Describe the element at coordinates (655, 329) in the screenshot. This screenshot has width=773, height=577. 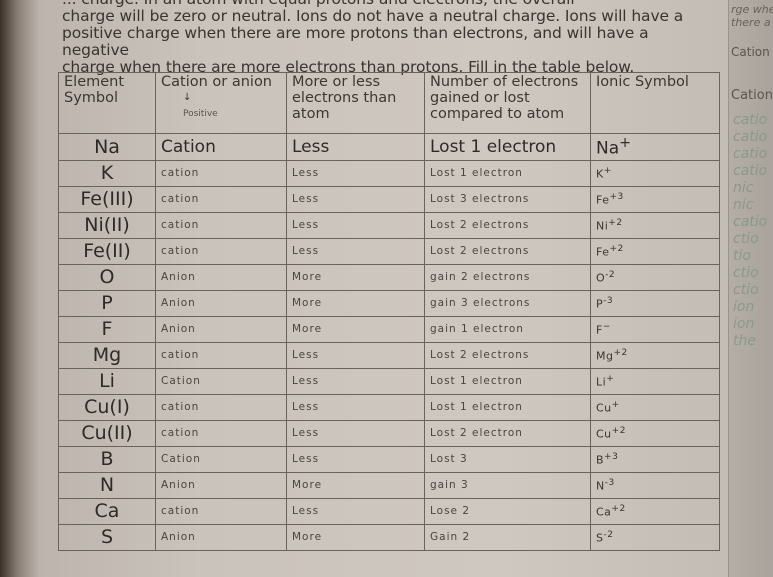
I see `ionic-symbol: F−` at that location.